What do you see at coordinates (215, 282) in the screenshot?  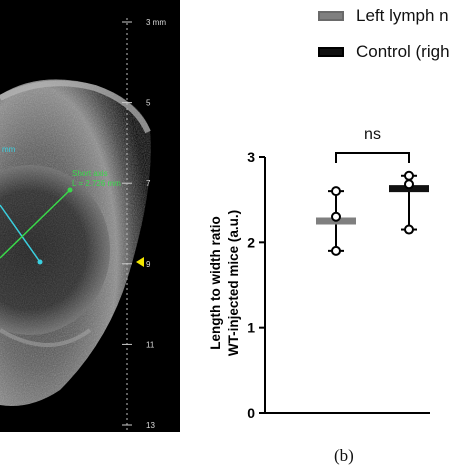 I see `y-axis-label: Length to width ratio` at bounding box center [215, 282].